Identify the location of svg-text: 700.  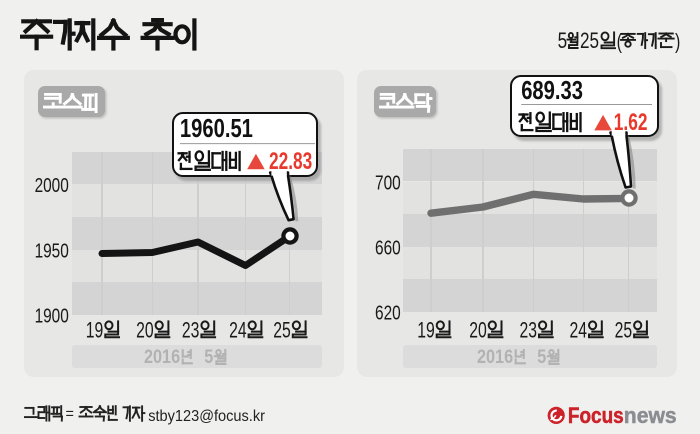
(388, 182).